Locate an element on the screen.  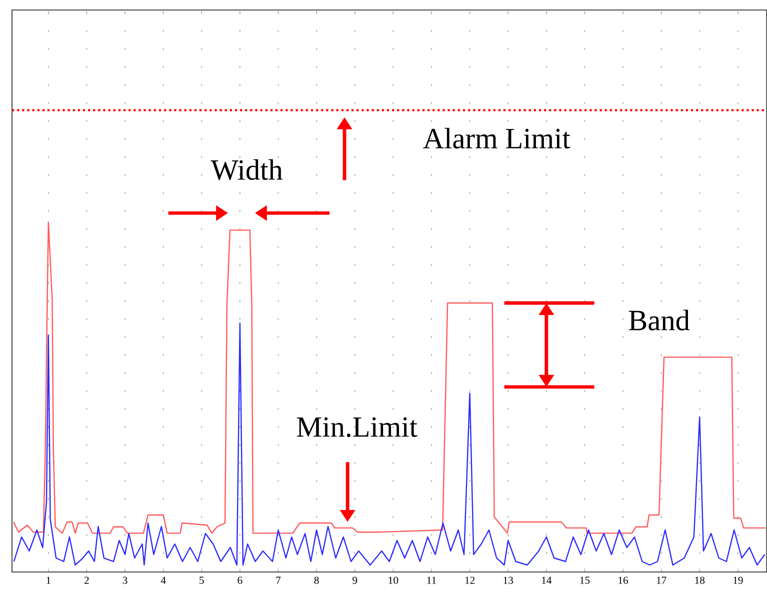
x-tick-label: 17 is located at coordinates (661, 580).